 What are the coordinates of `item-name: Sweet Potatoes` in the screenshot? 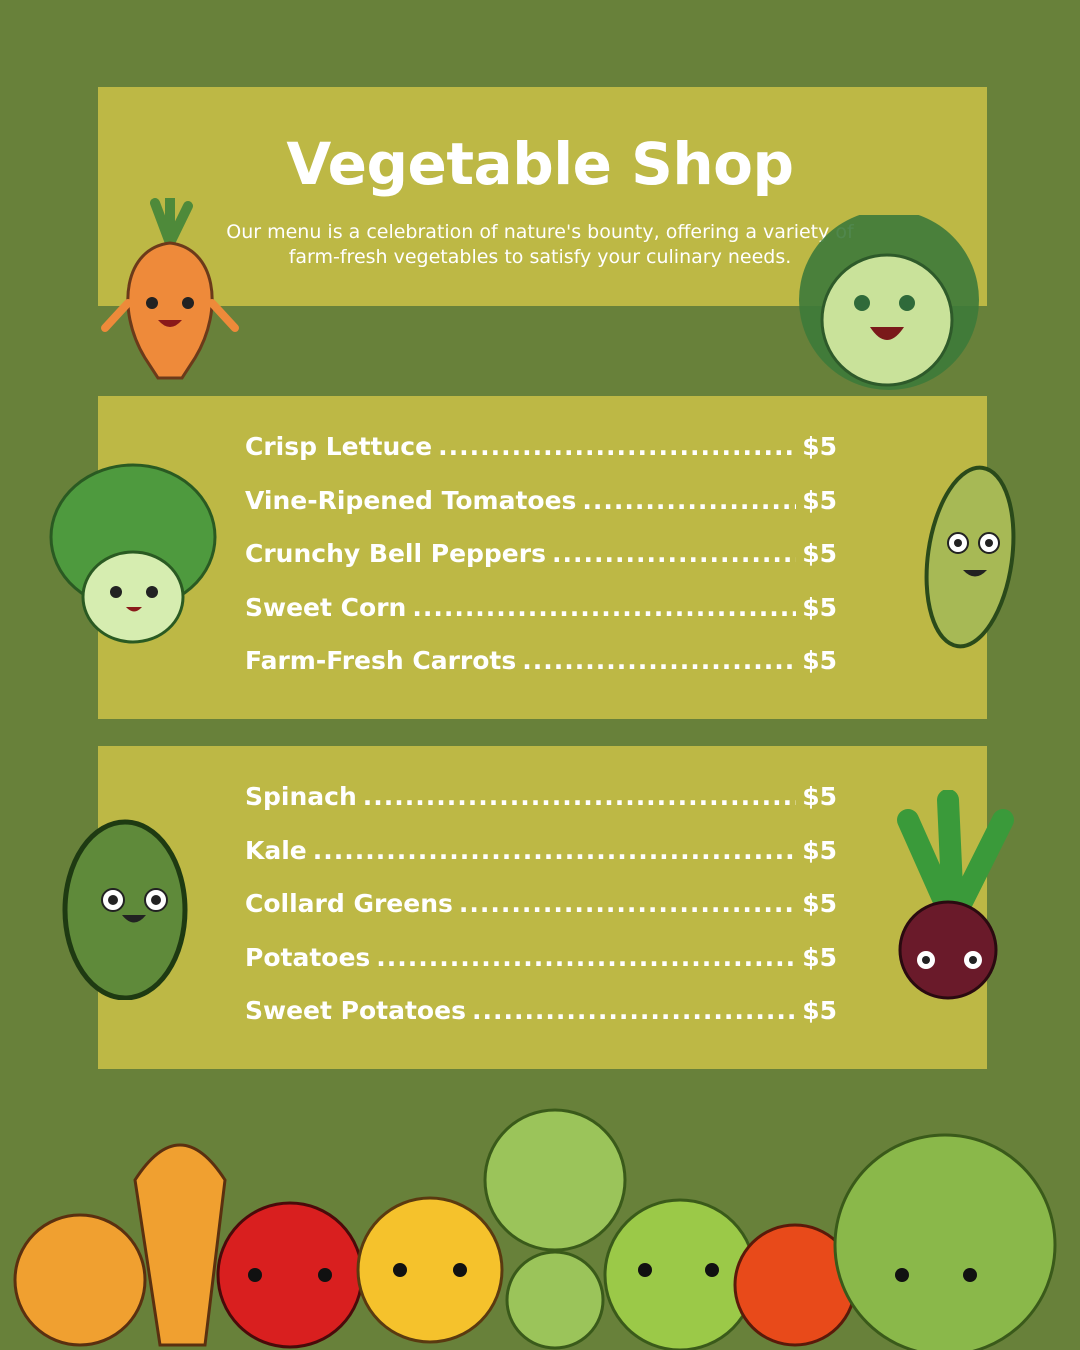 It's located at (355, 1010).